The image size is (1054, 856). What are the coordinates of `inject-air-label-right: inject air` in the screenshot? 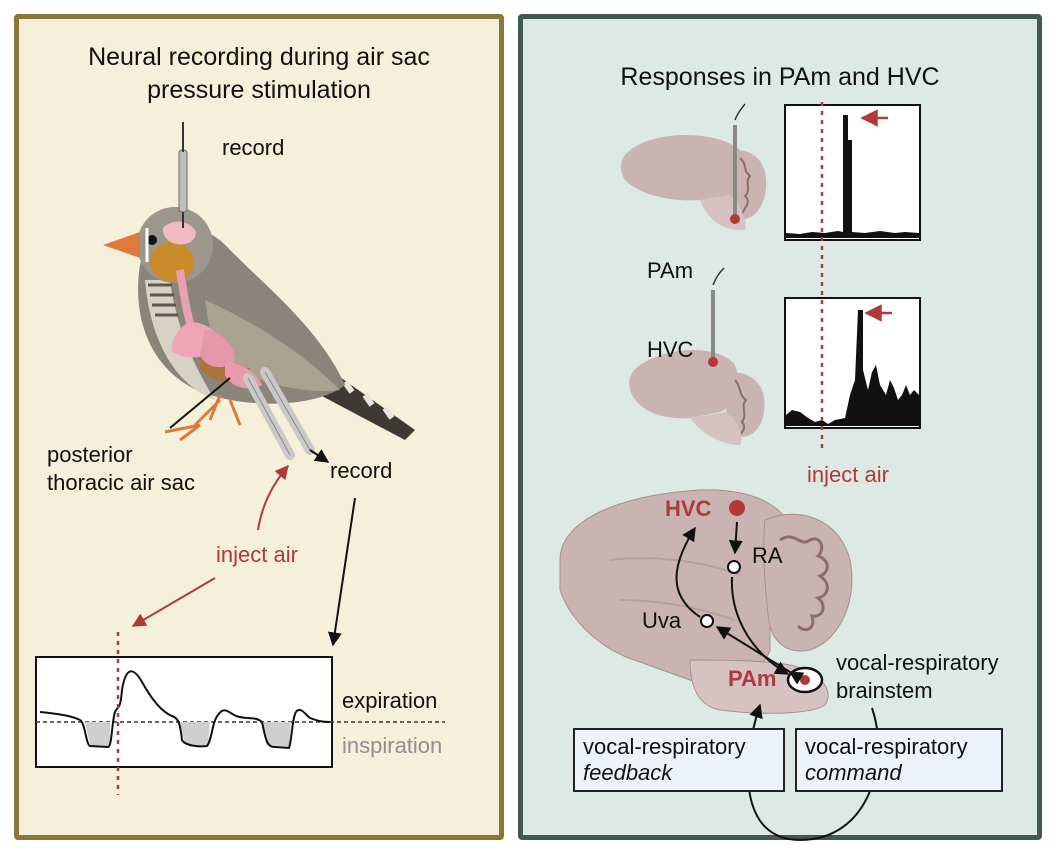 It's located at (848, 474).